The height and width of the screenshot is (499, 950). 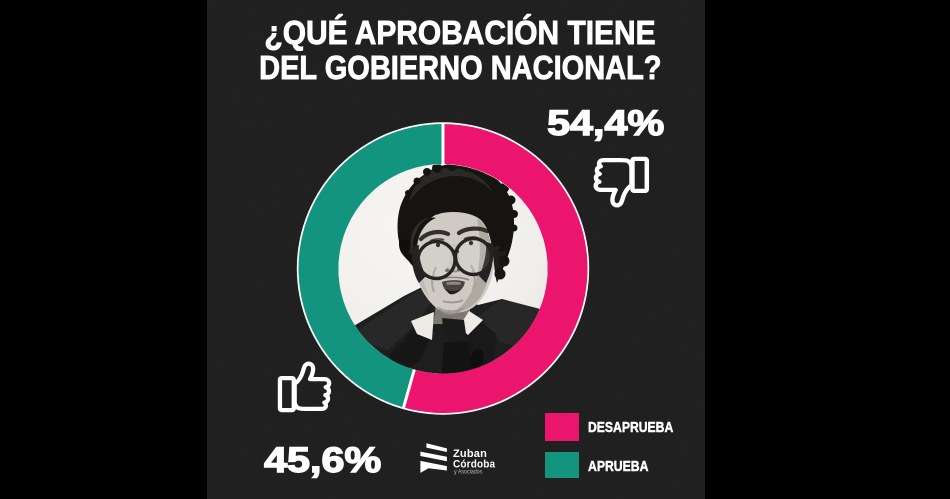 I want to click on svg-text: y Asociados, so click(x=468, y=472).